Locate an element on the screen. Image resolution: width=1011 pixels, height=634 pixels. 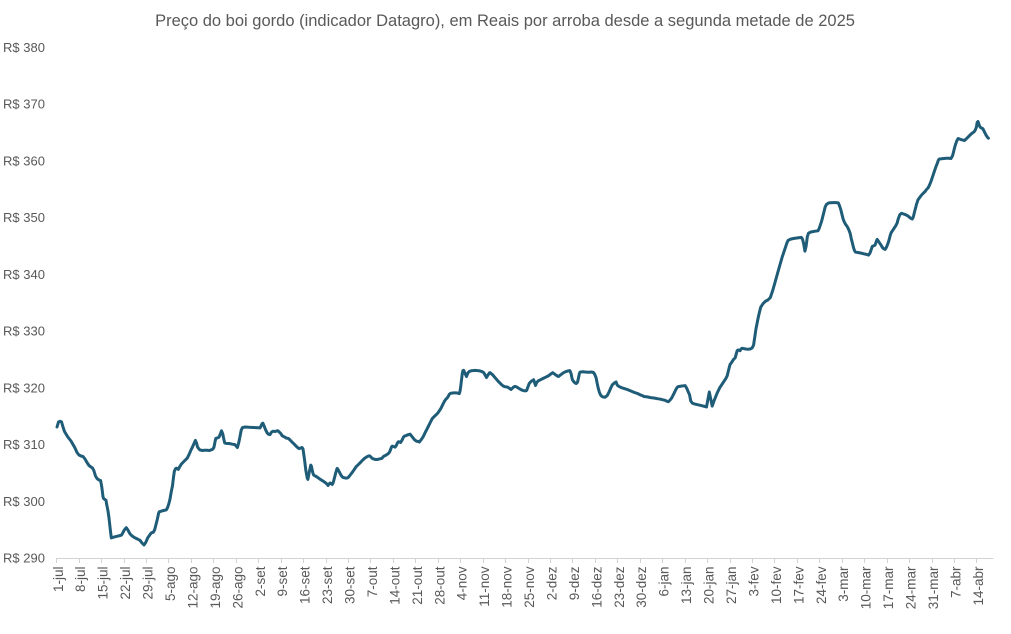
svg-text: 16-set is located at coordinates (305, 585).